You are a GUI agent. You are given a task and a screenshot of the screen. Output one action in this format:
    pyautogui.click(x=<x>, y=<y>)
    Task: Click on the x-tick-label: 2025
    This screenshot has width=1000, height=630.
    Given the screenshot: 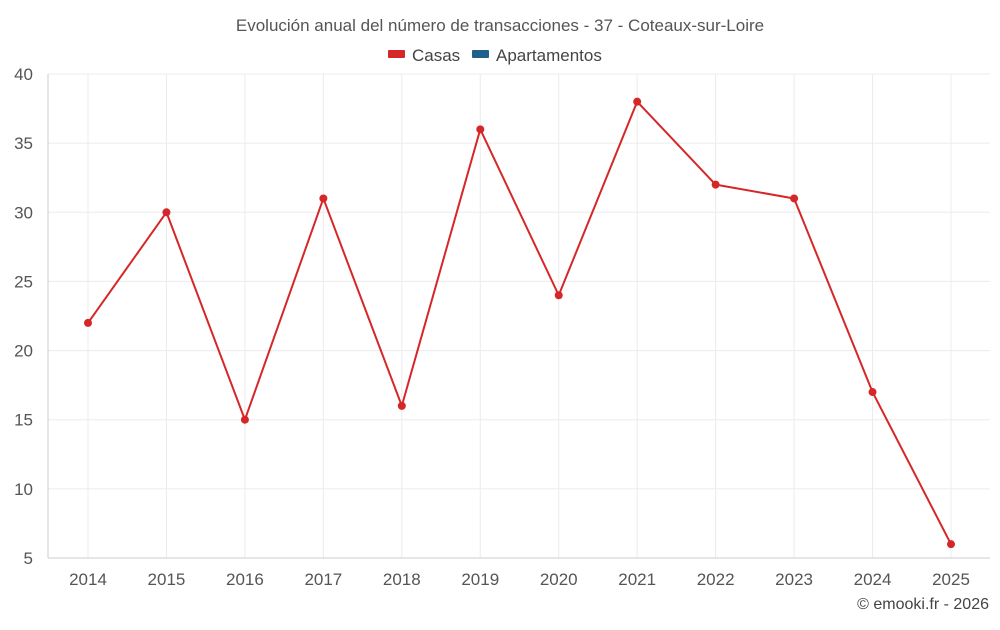 What is the action you would take?
    pyautogui.click(x=951, y=579)
    